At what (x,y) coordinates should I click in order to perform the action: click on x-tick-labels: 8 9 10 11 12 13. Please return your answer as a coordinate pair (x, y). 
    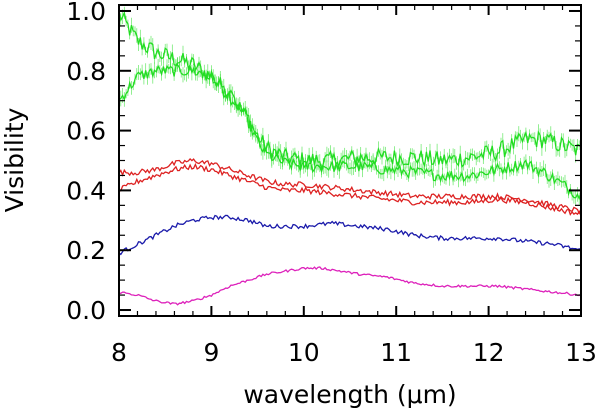
    Looking at the image, I should click on (354, 352).